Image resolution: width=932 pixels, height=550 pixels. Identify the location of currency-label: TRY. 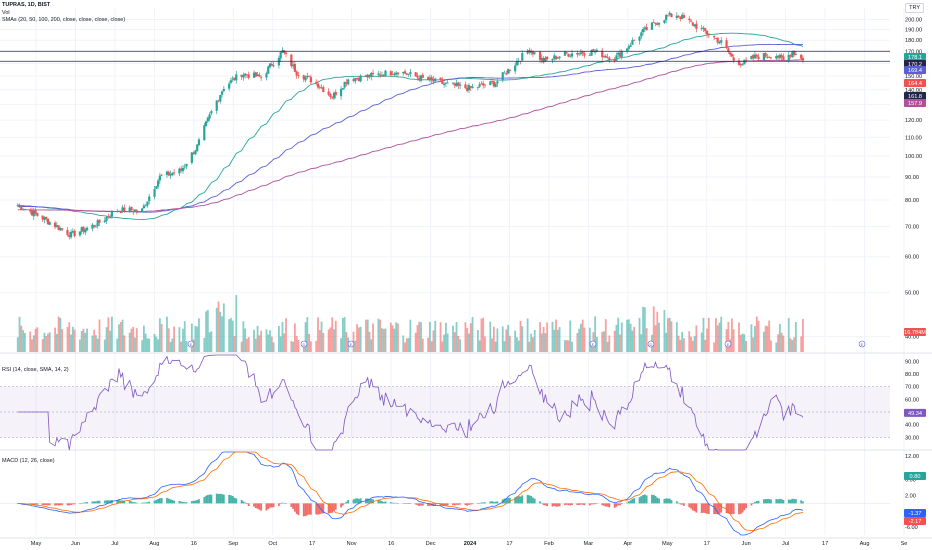
(914, 8).